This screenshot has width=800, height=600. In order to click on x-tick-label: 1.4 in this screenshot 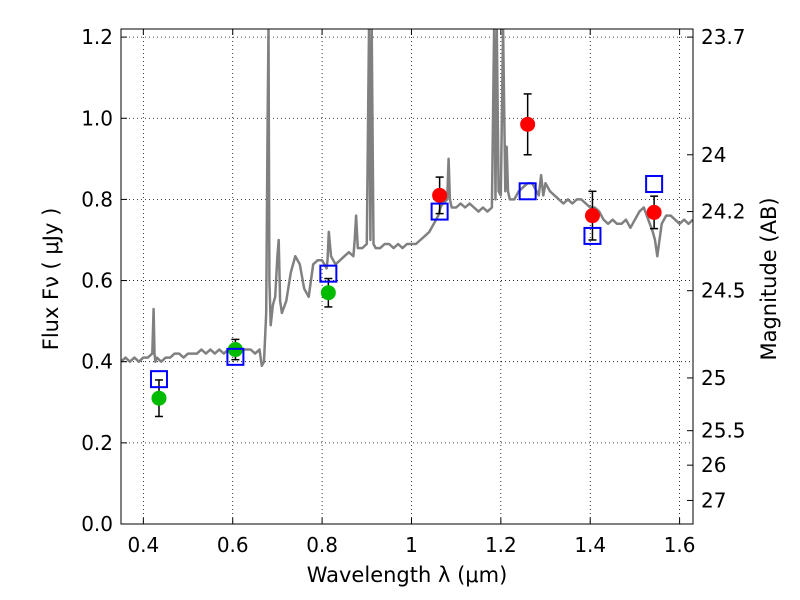, I will do `click(590, 545)`.